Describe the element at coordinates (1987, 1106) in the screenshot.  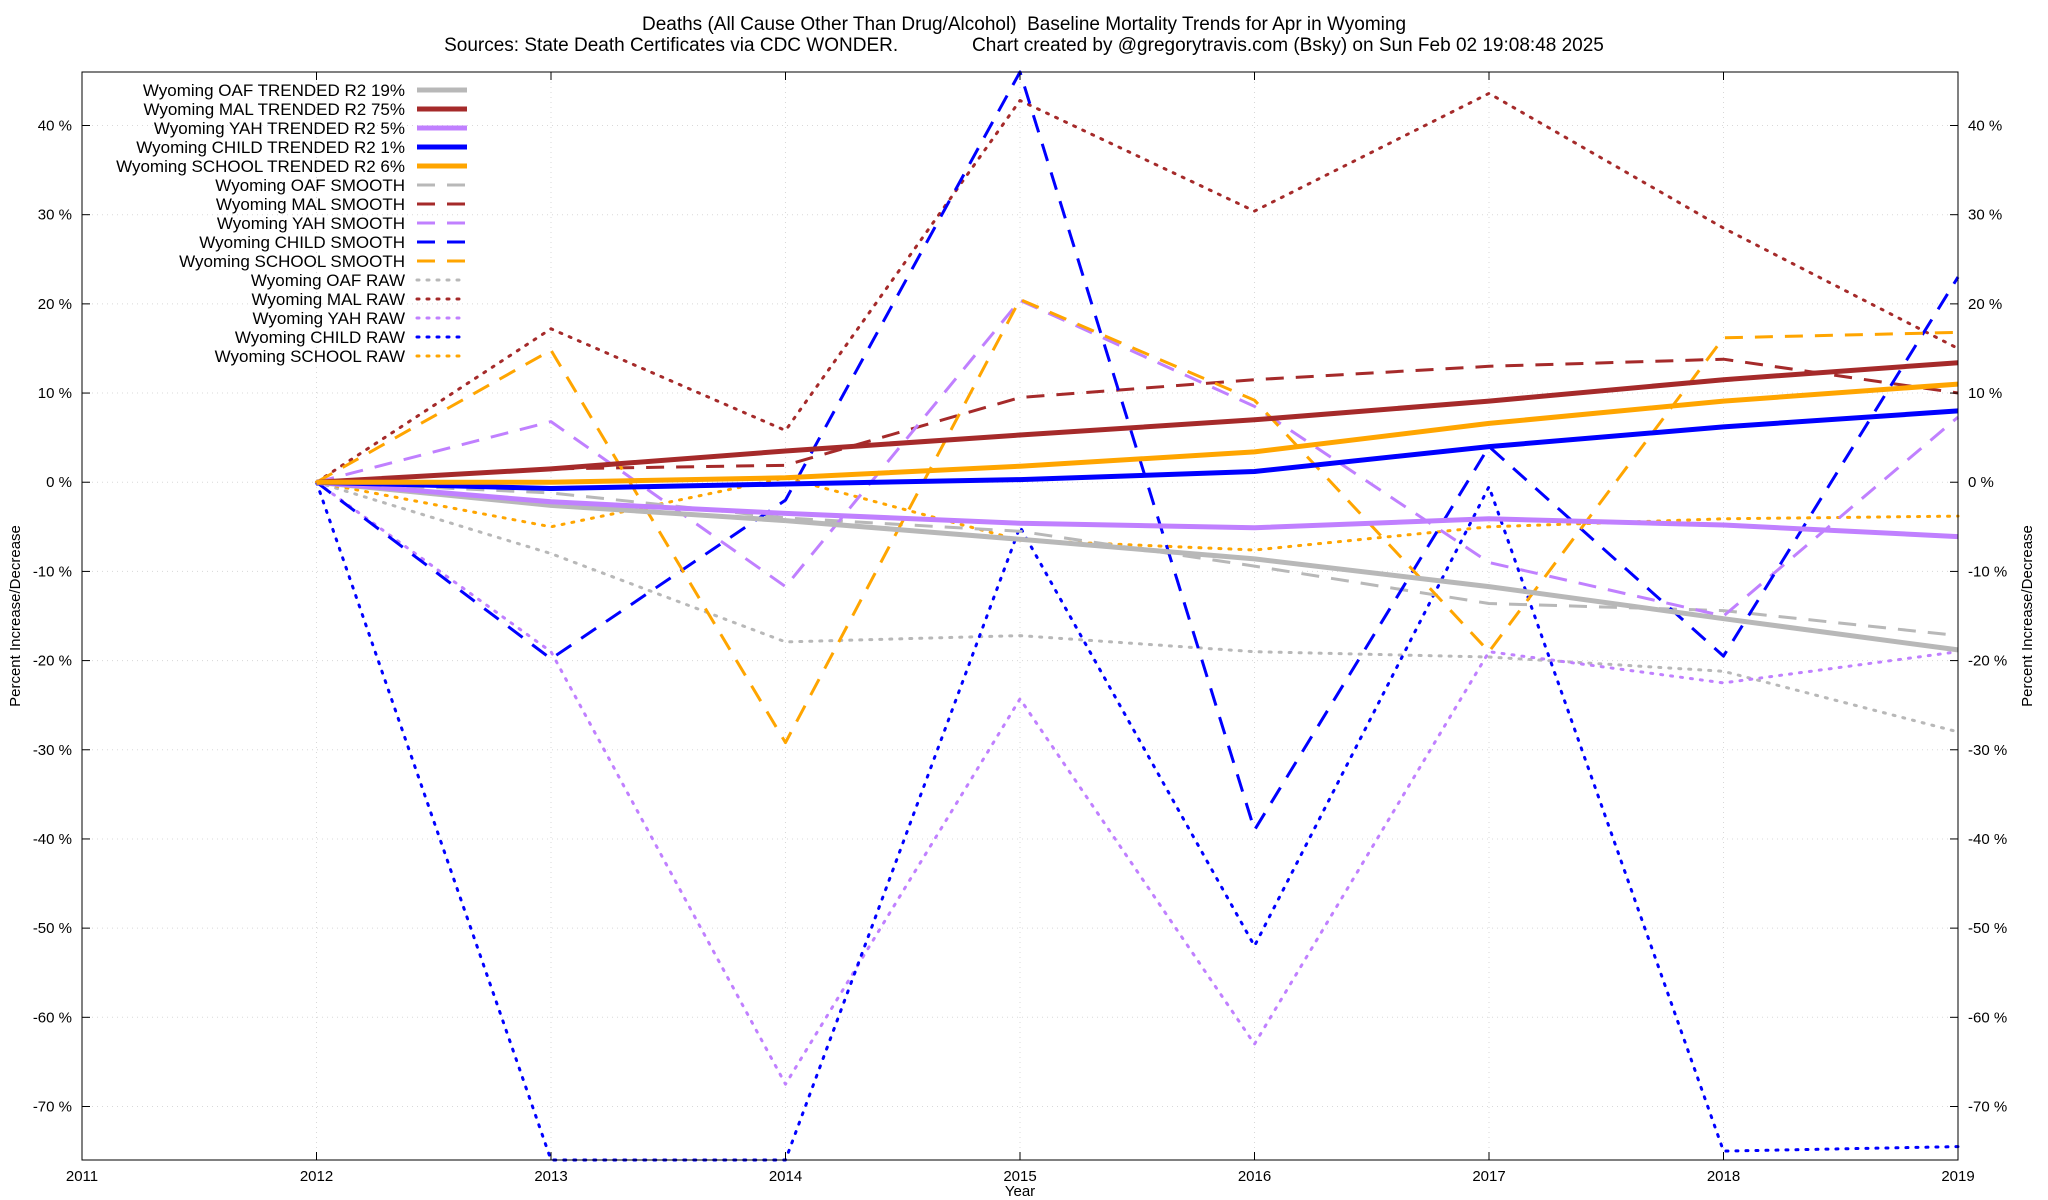
I see `y2-tick-label: -70 %` at that location.